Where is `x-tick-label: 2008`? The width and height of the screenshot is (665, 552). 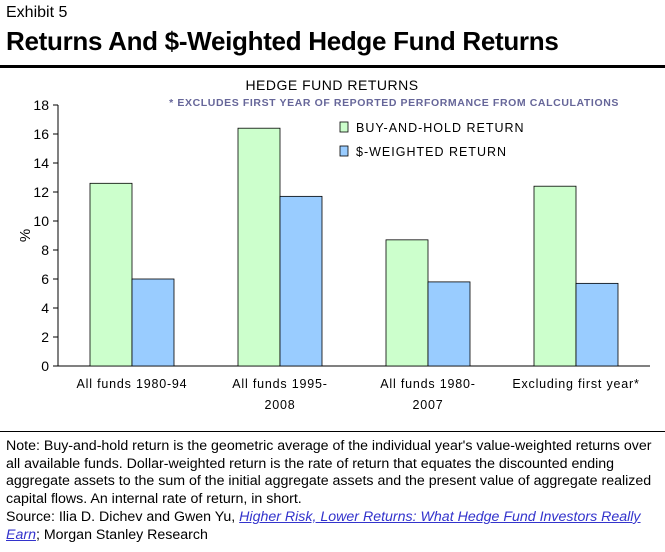
x-tick-label: 2008 is located at coordinates (279, 405).